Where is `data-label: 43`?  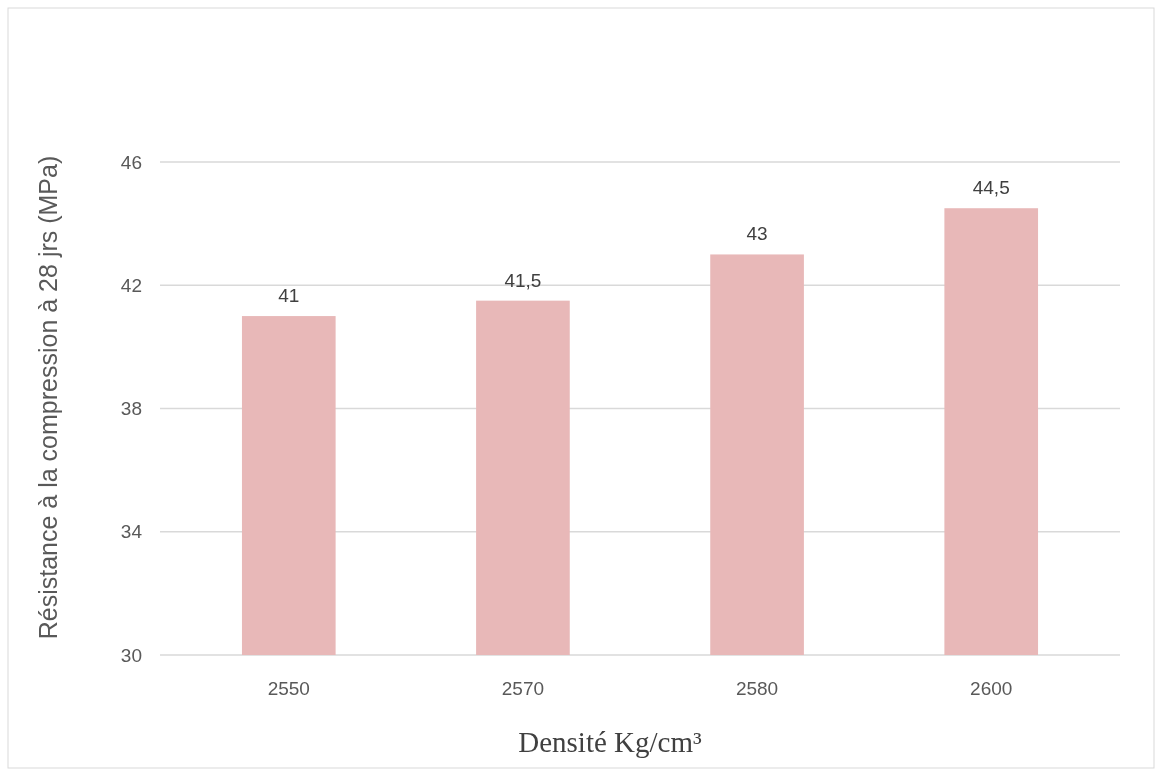
data-label: 43 is located at coordinates (757, 234).